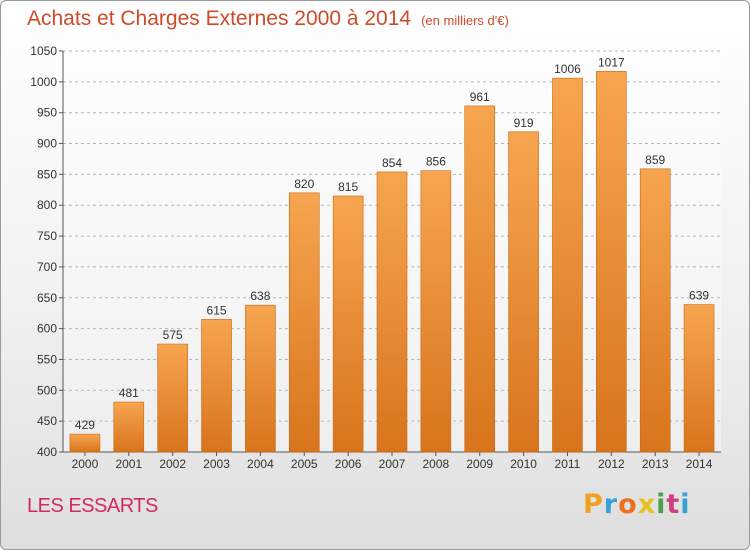 The image size is (750, 550). I want to click on x-tick-label: 2007, so click(392, 464).